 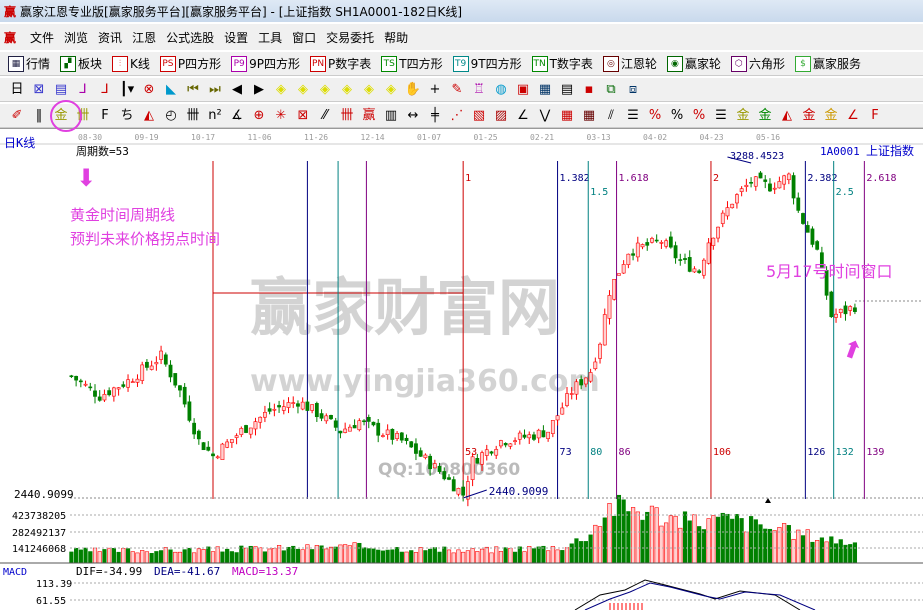 What do you see at coordinates (523, 116) in the screenshot?
I see `angle2-button: ∠` at bounding box center [523, 116].